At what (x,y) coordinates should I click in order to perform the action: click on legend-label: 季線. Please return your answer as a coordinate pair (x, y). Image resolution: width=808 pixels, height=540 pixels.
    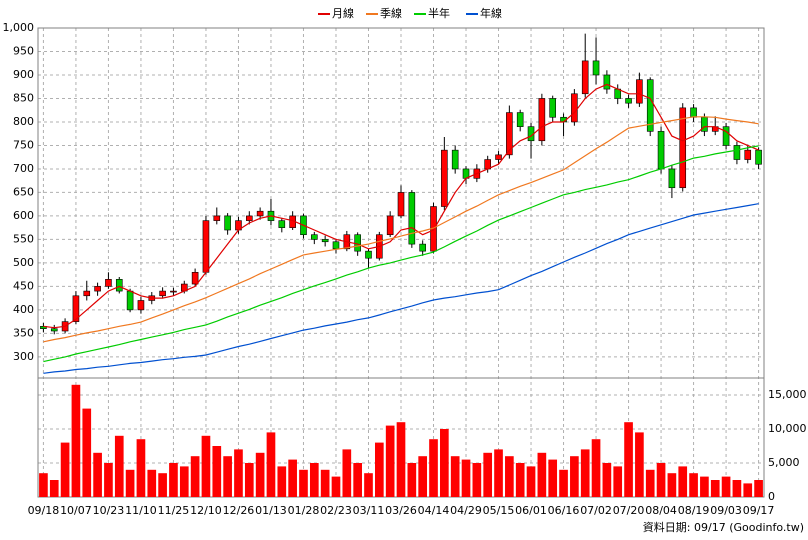
    Looking at the image, I should click on (391, 13).